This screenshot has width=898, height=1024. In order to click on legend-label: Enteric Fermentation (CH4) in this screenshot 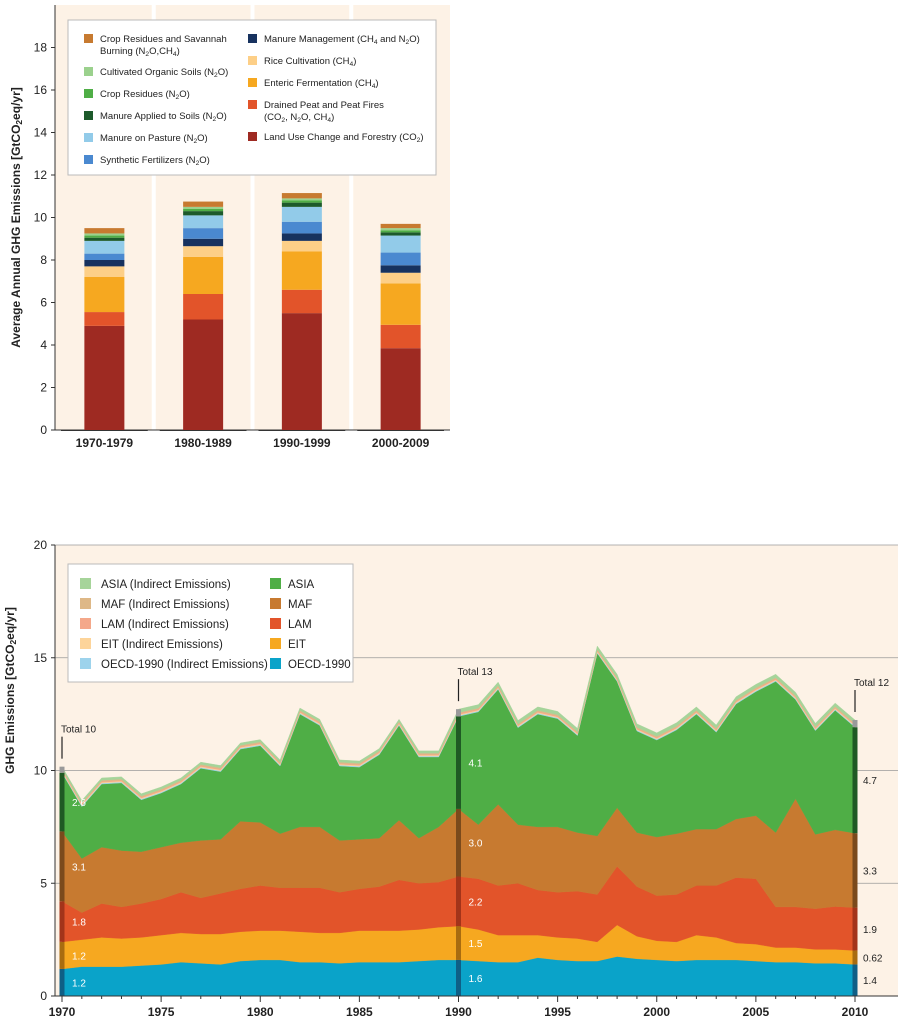, I will do `click(321, 84)`.